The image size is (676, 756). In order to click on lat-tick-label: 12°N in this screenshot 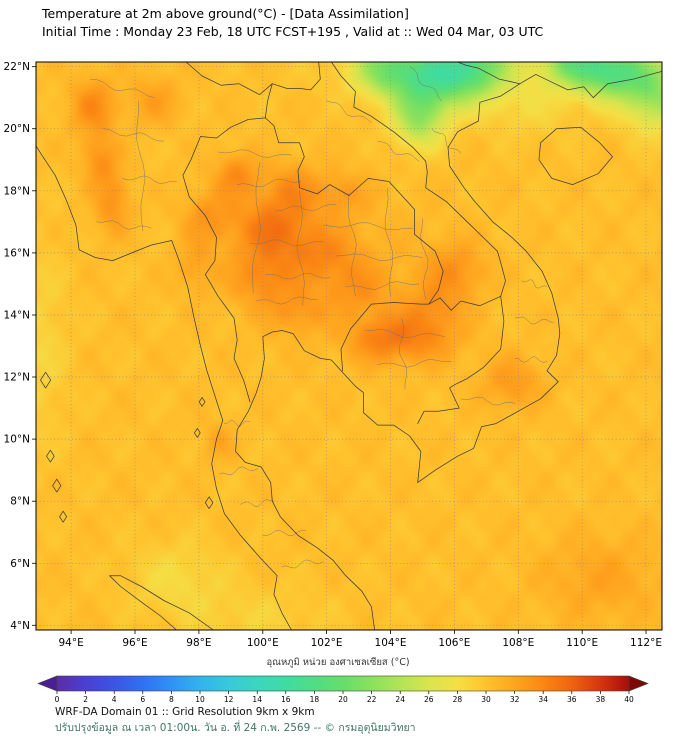, I will do `click(17, 378)`.